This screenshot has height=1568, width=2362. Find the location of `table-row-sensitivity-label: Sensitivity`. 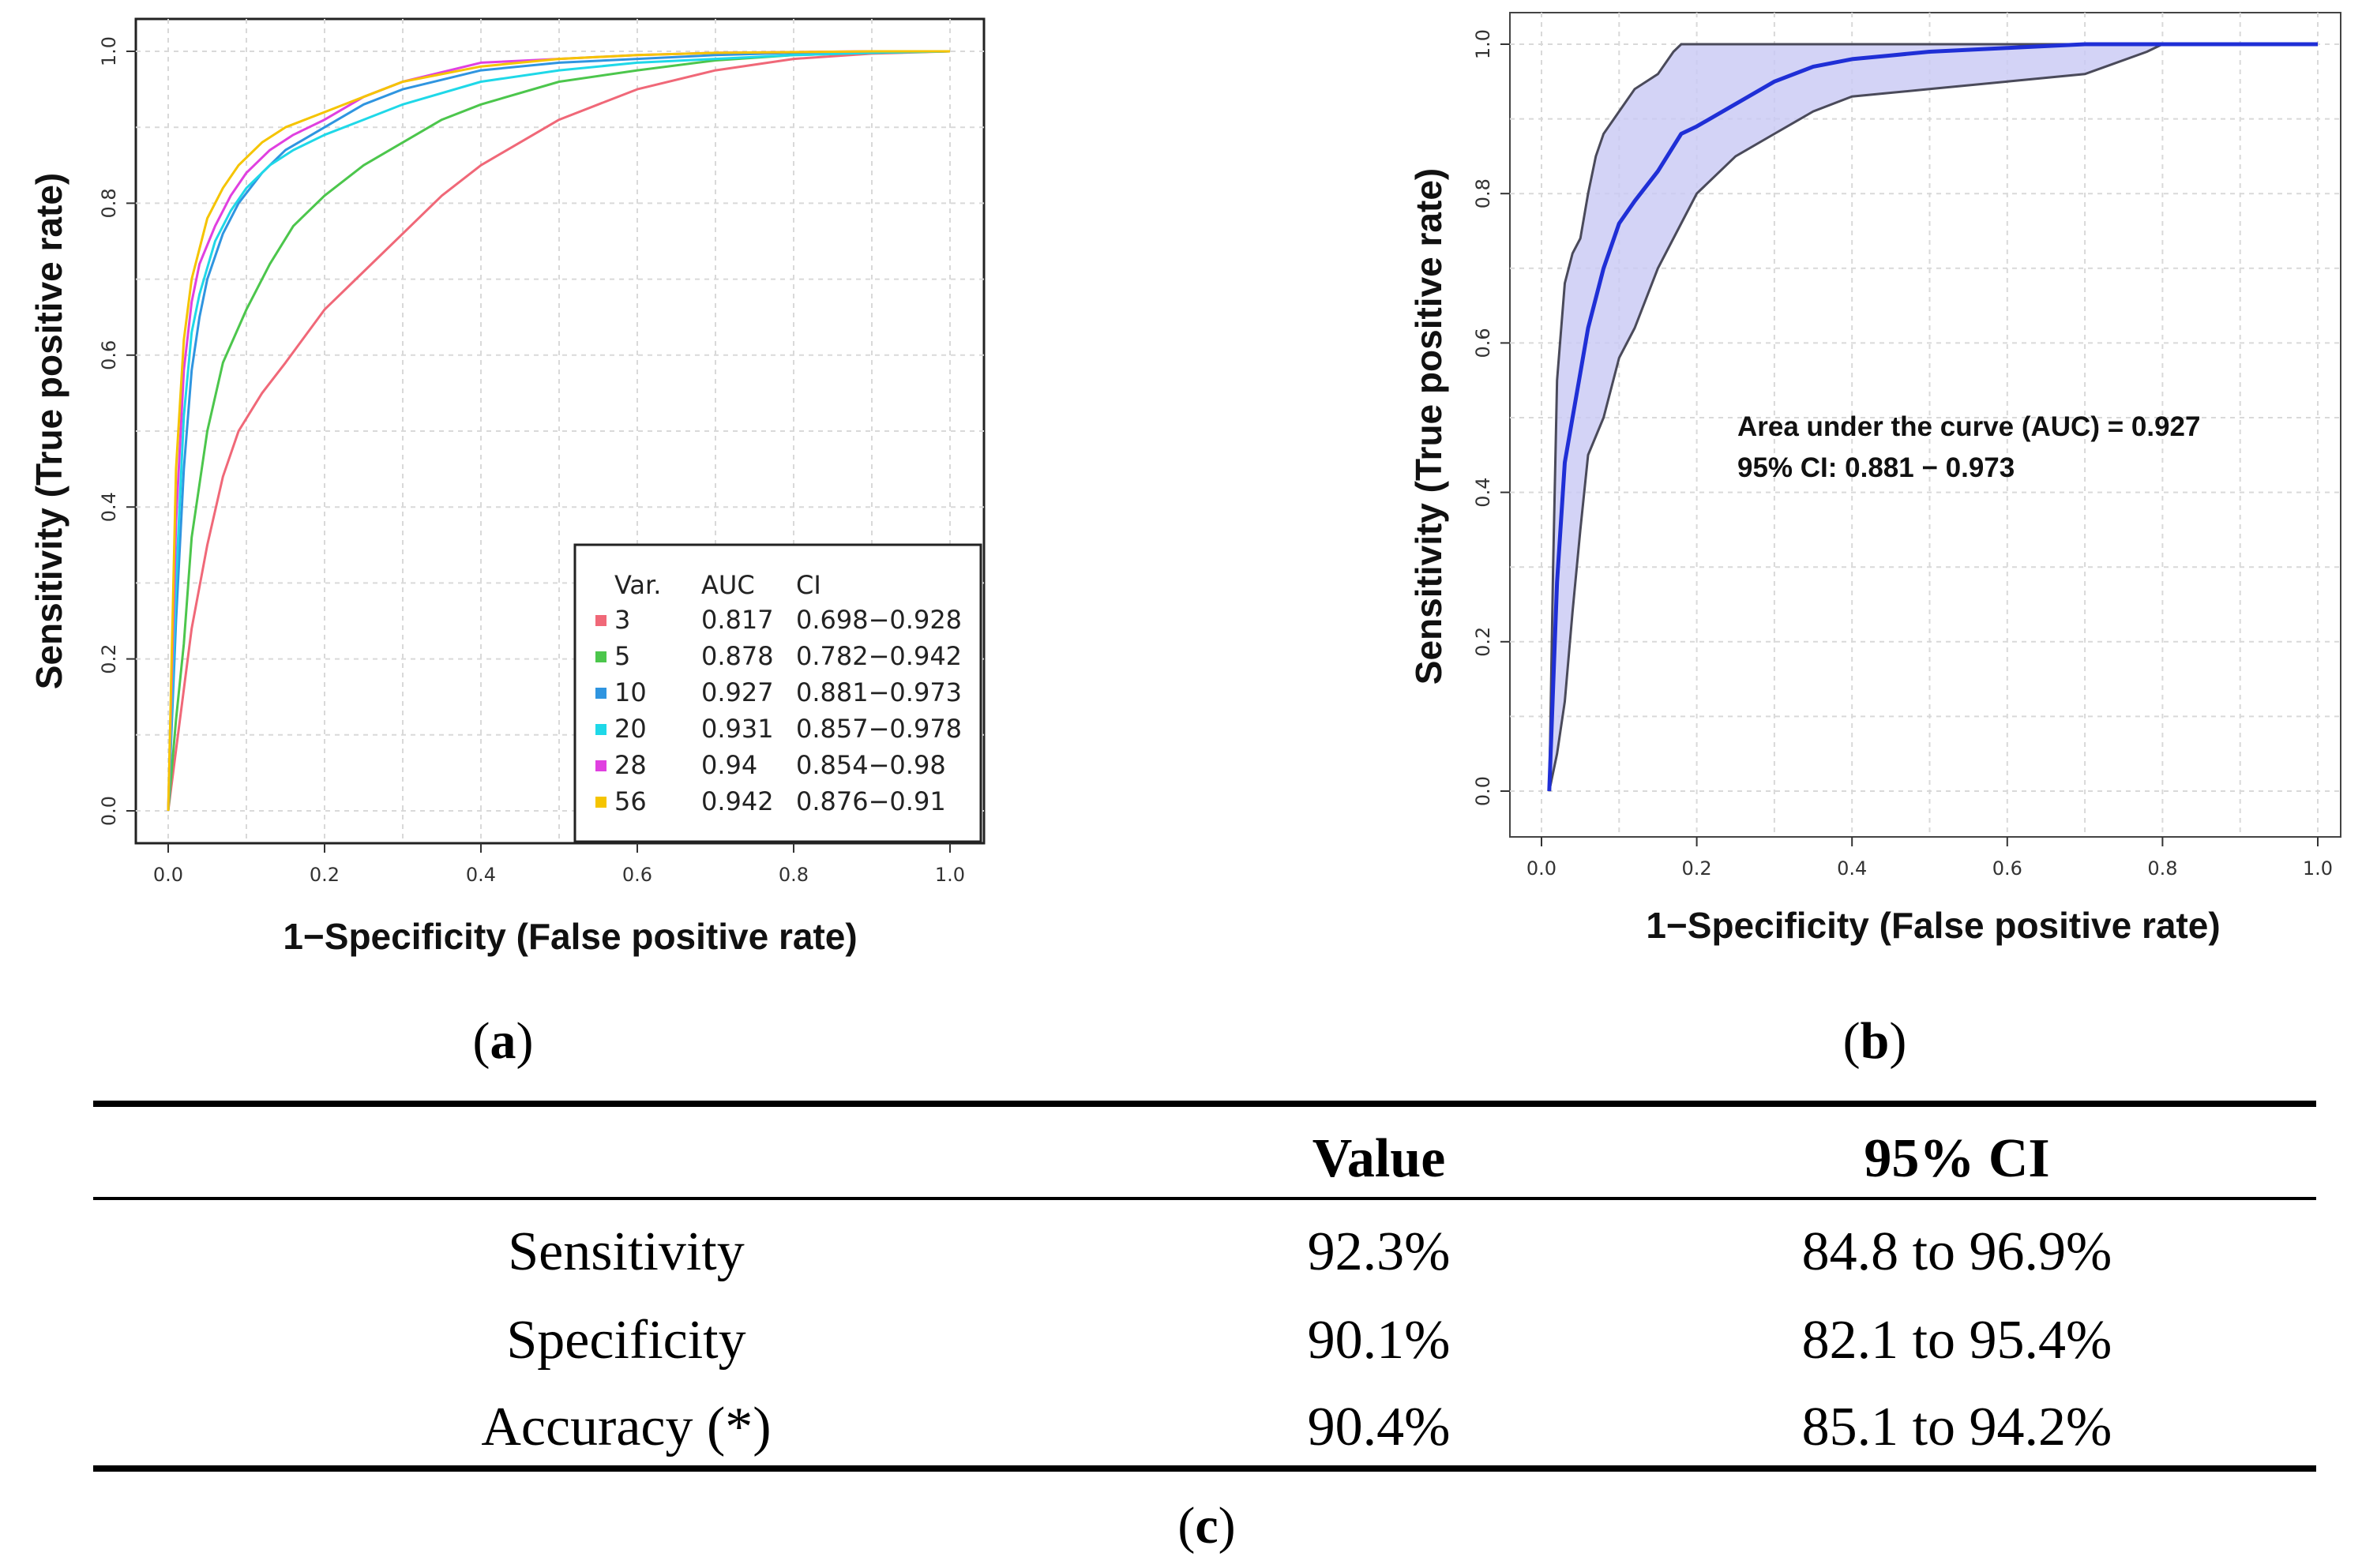

table-row-sensitivity-label: Sensitivity is located at coordinates (626, 1251).